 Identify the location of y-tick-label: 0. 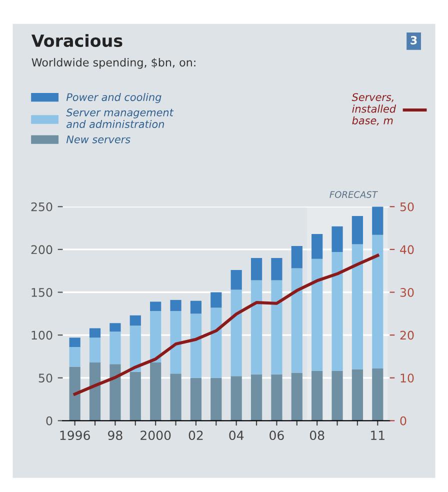
(49, 421).